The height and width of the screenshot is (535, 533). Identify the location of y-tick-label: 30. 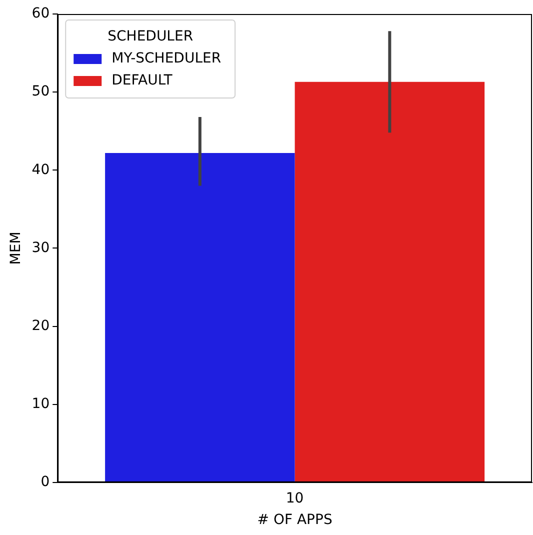
(41, 248).